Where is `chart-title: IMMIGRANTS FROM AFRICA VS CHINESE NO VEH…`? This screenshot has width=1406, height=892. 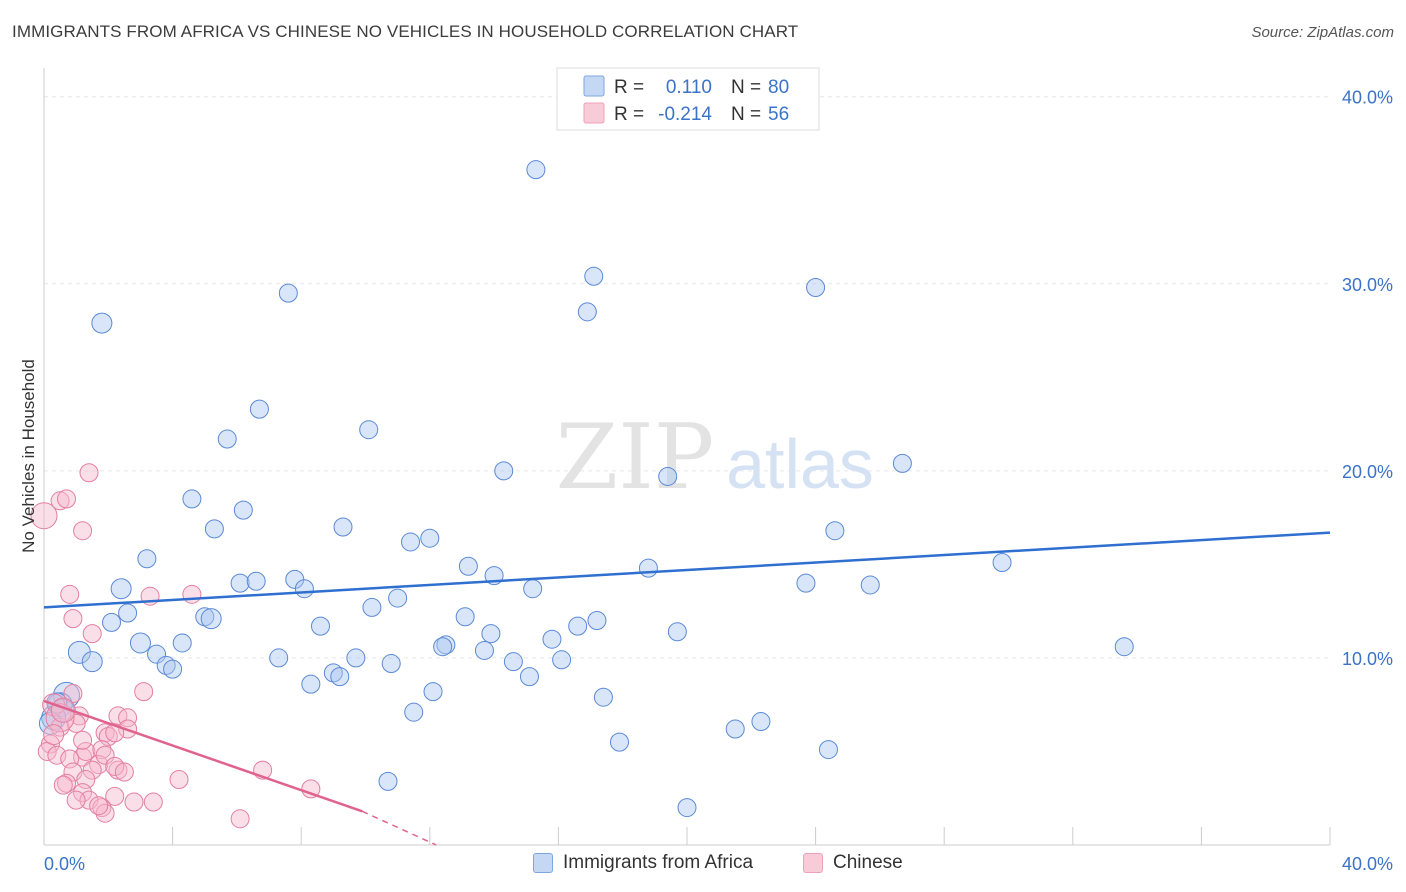
chart-title: IMMIGRANTS FROM AFRICA VS CHINESE NO VEH… is located at coordinates (405, 31).